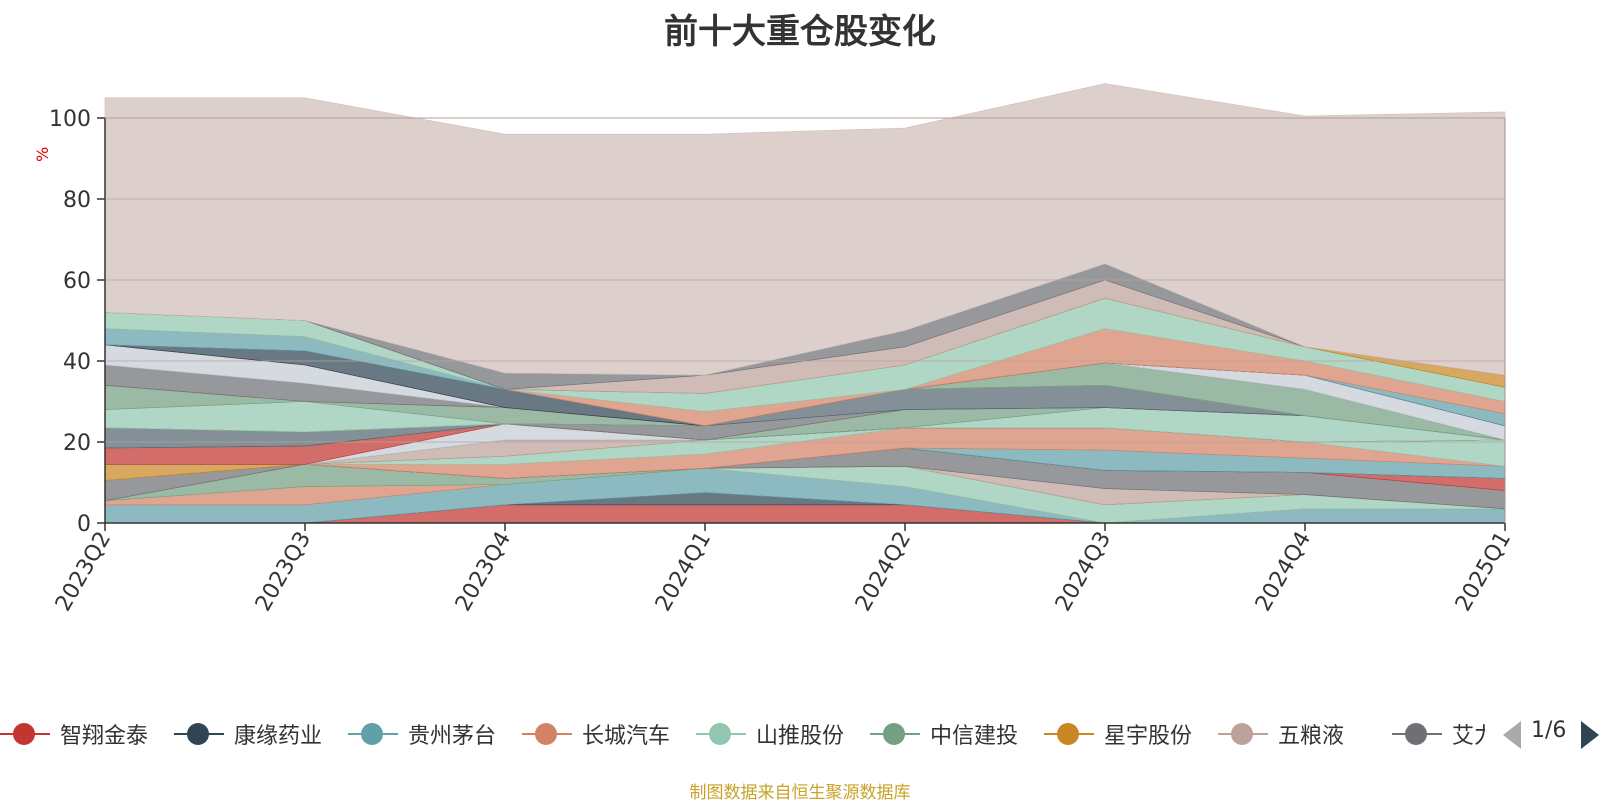 Image resolution: width=1600 pixels, height=803 pixels. I want to click on legend-label: 中信建投, so click(974, 736).